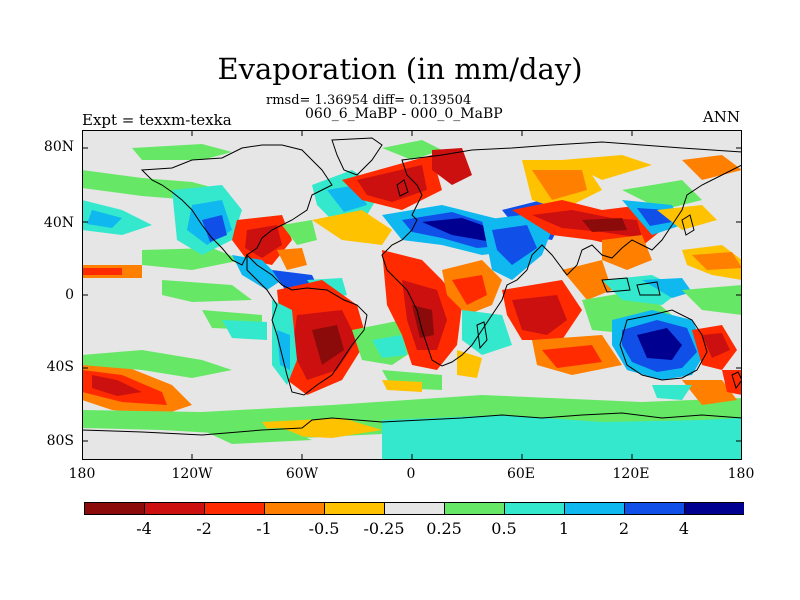 This screenshot has height=600, width=800. I want to click on colorbar, so click(414, 508).